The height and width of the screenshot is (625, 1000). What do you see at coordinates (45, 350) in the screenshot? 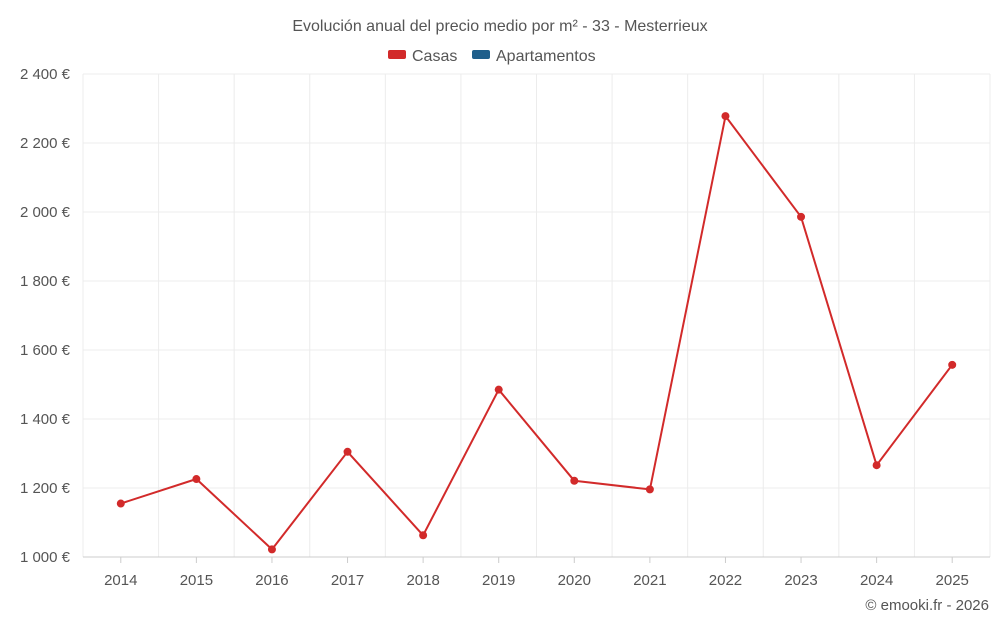
I see `y-tick-label: 1 600 €` at bounding box center [45, 350].